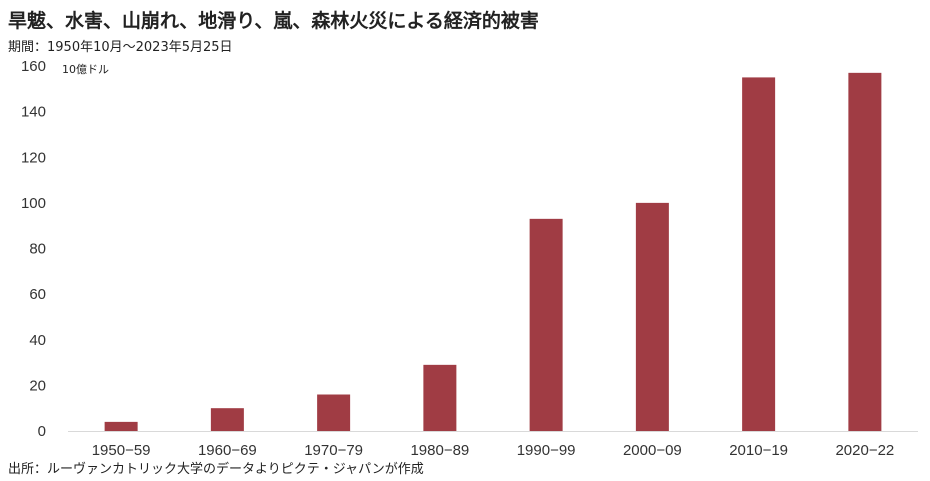  Describe the element at coordinates (33, 157) in the screenshot. I see `y-tick-label: 120` at that location.